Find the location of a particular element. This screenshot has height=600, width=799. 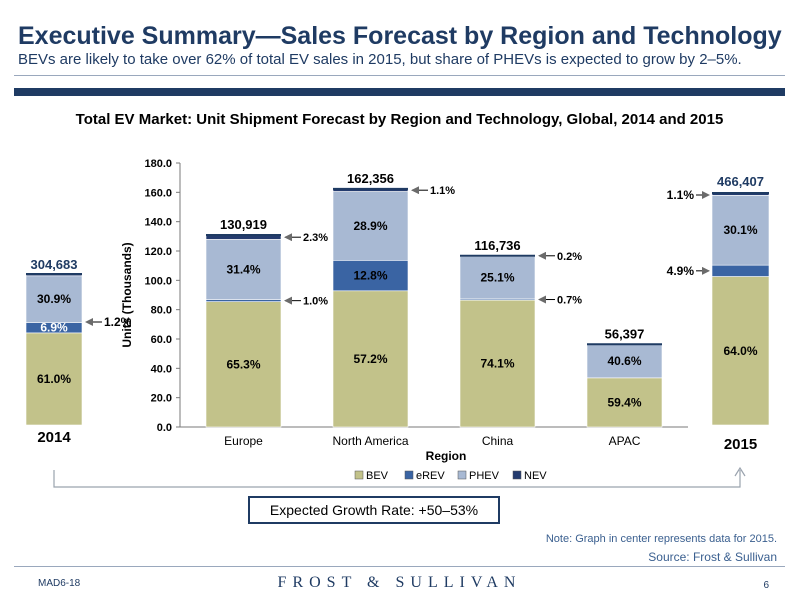

y-tick-label: 180.0 is located at coordinates (158, 164).